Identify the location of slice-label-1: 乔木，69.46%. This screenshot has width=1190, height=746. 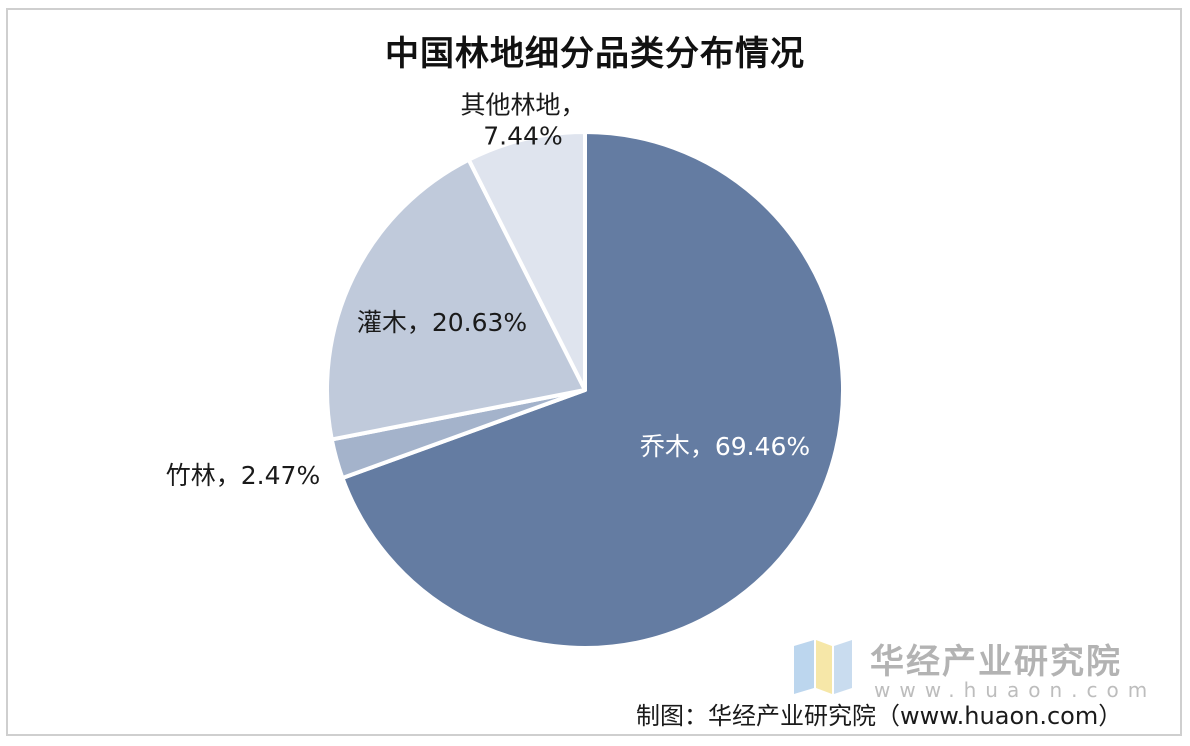
(725, 446).